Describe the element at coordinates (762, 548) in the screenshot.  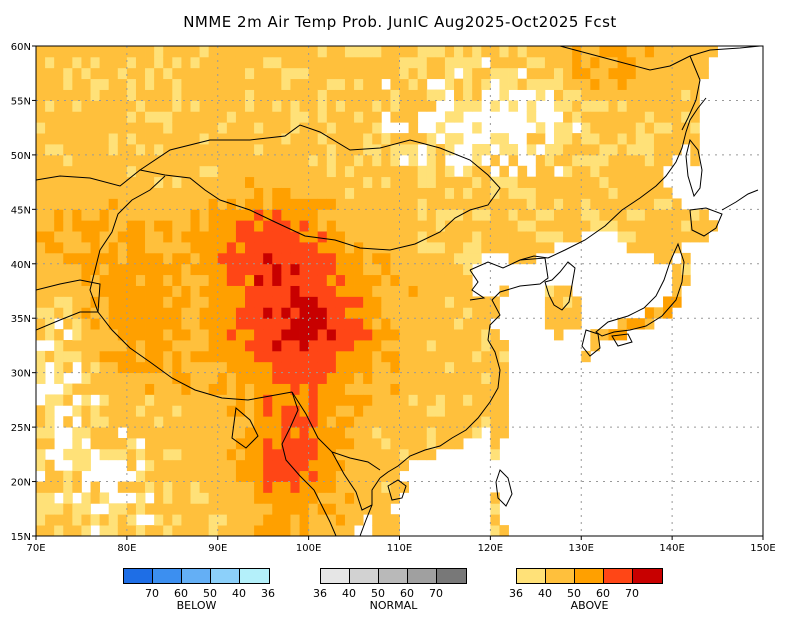
I see `lon-label: 150E` at that location.